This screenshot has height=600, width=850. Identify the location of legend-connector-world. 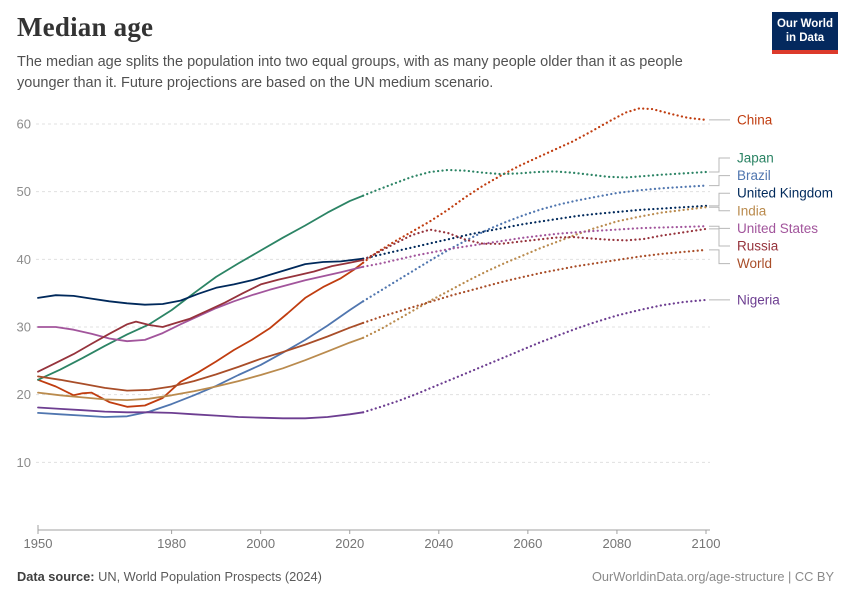
(719, 257).